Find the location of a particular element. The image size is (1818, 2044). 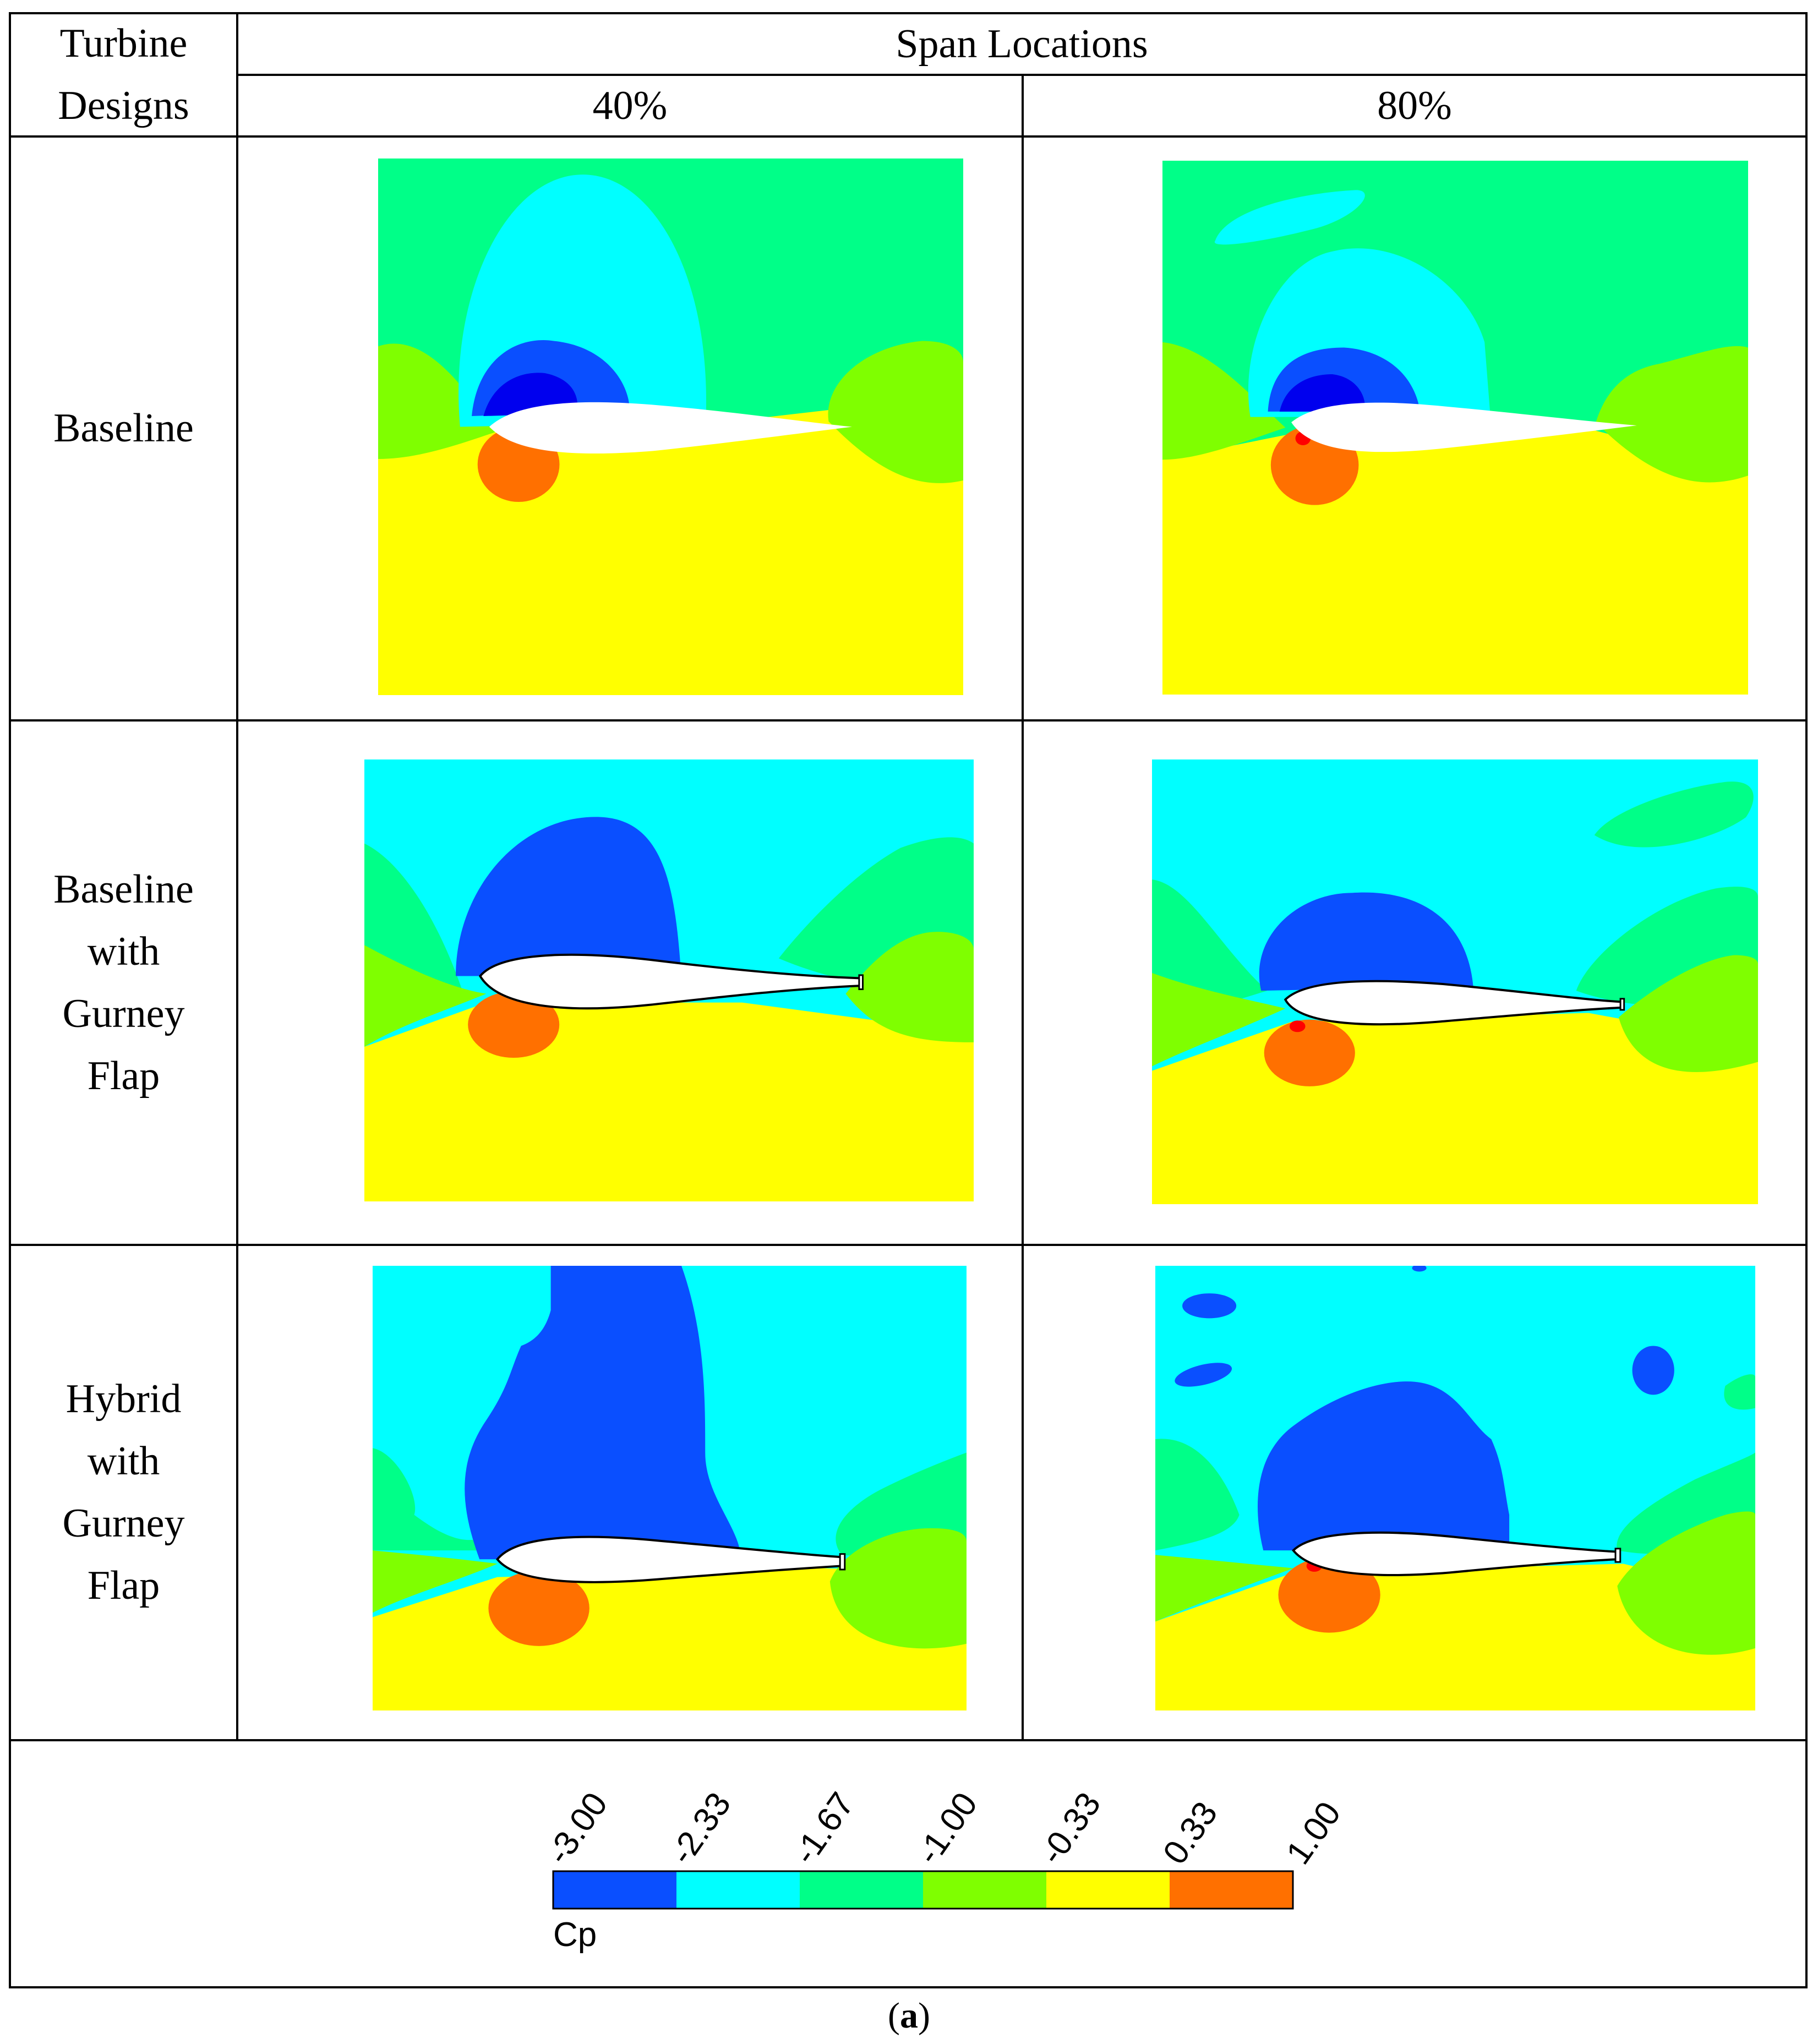

caption-letter: a is located at coordinates (909, 2016).